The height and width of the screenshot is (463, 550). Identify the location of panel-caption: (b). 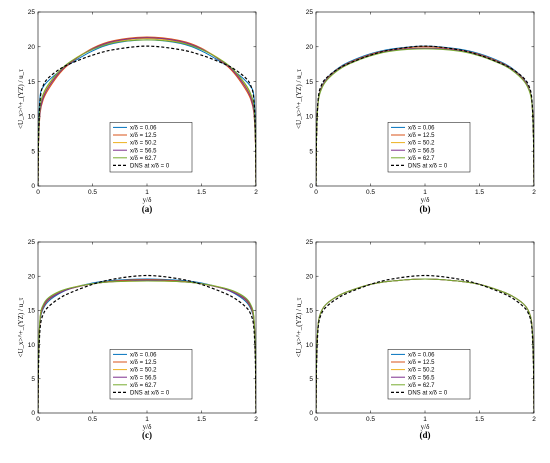
(425, 209).